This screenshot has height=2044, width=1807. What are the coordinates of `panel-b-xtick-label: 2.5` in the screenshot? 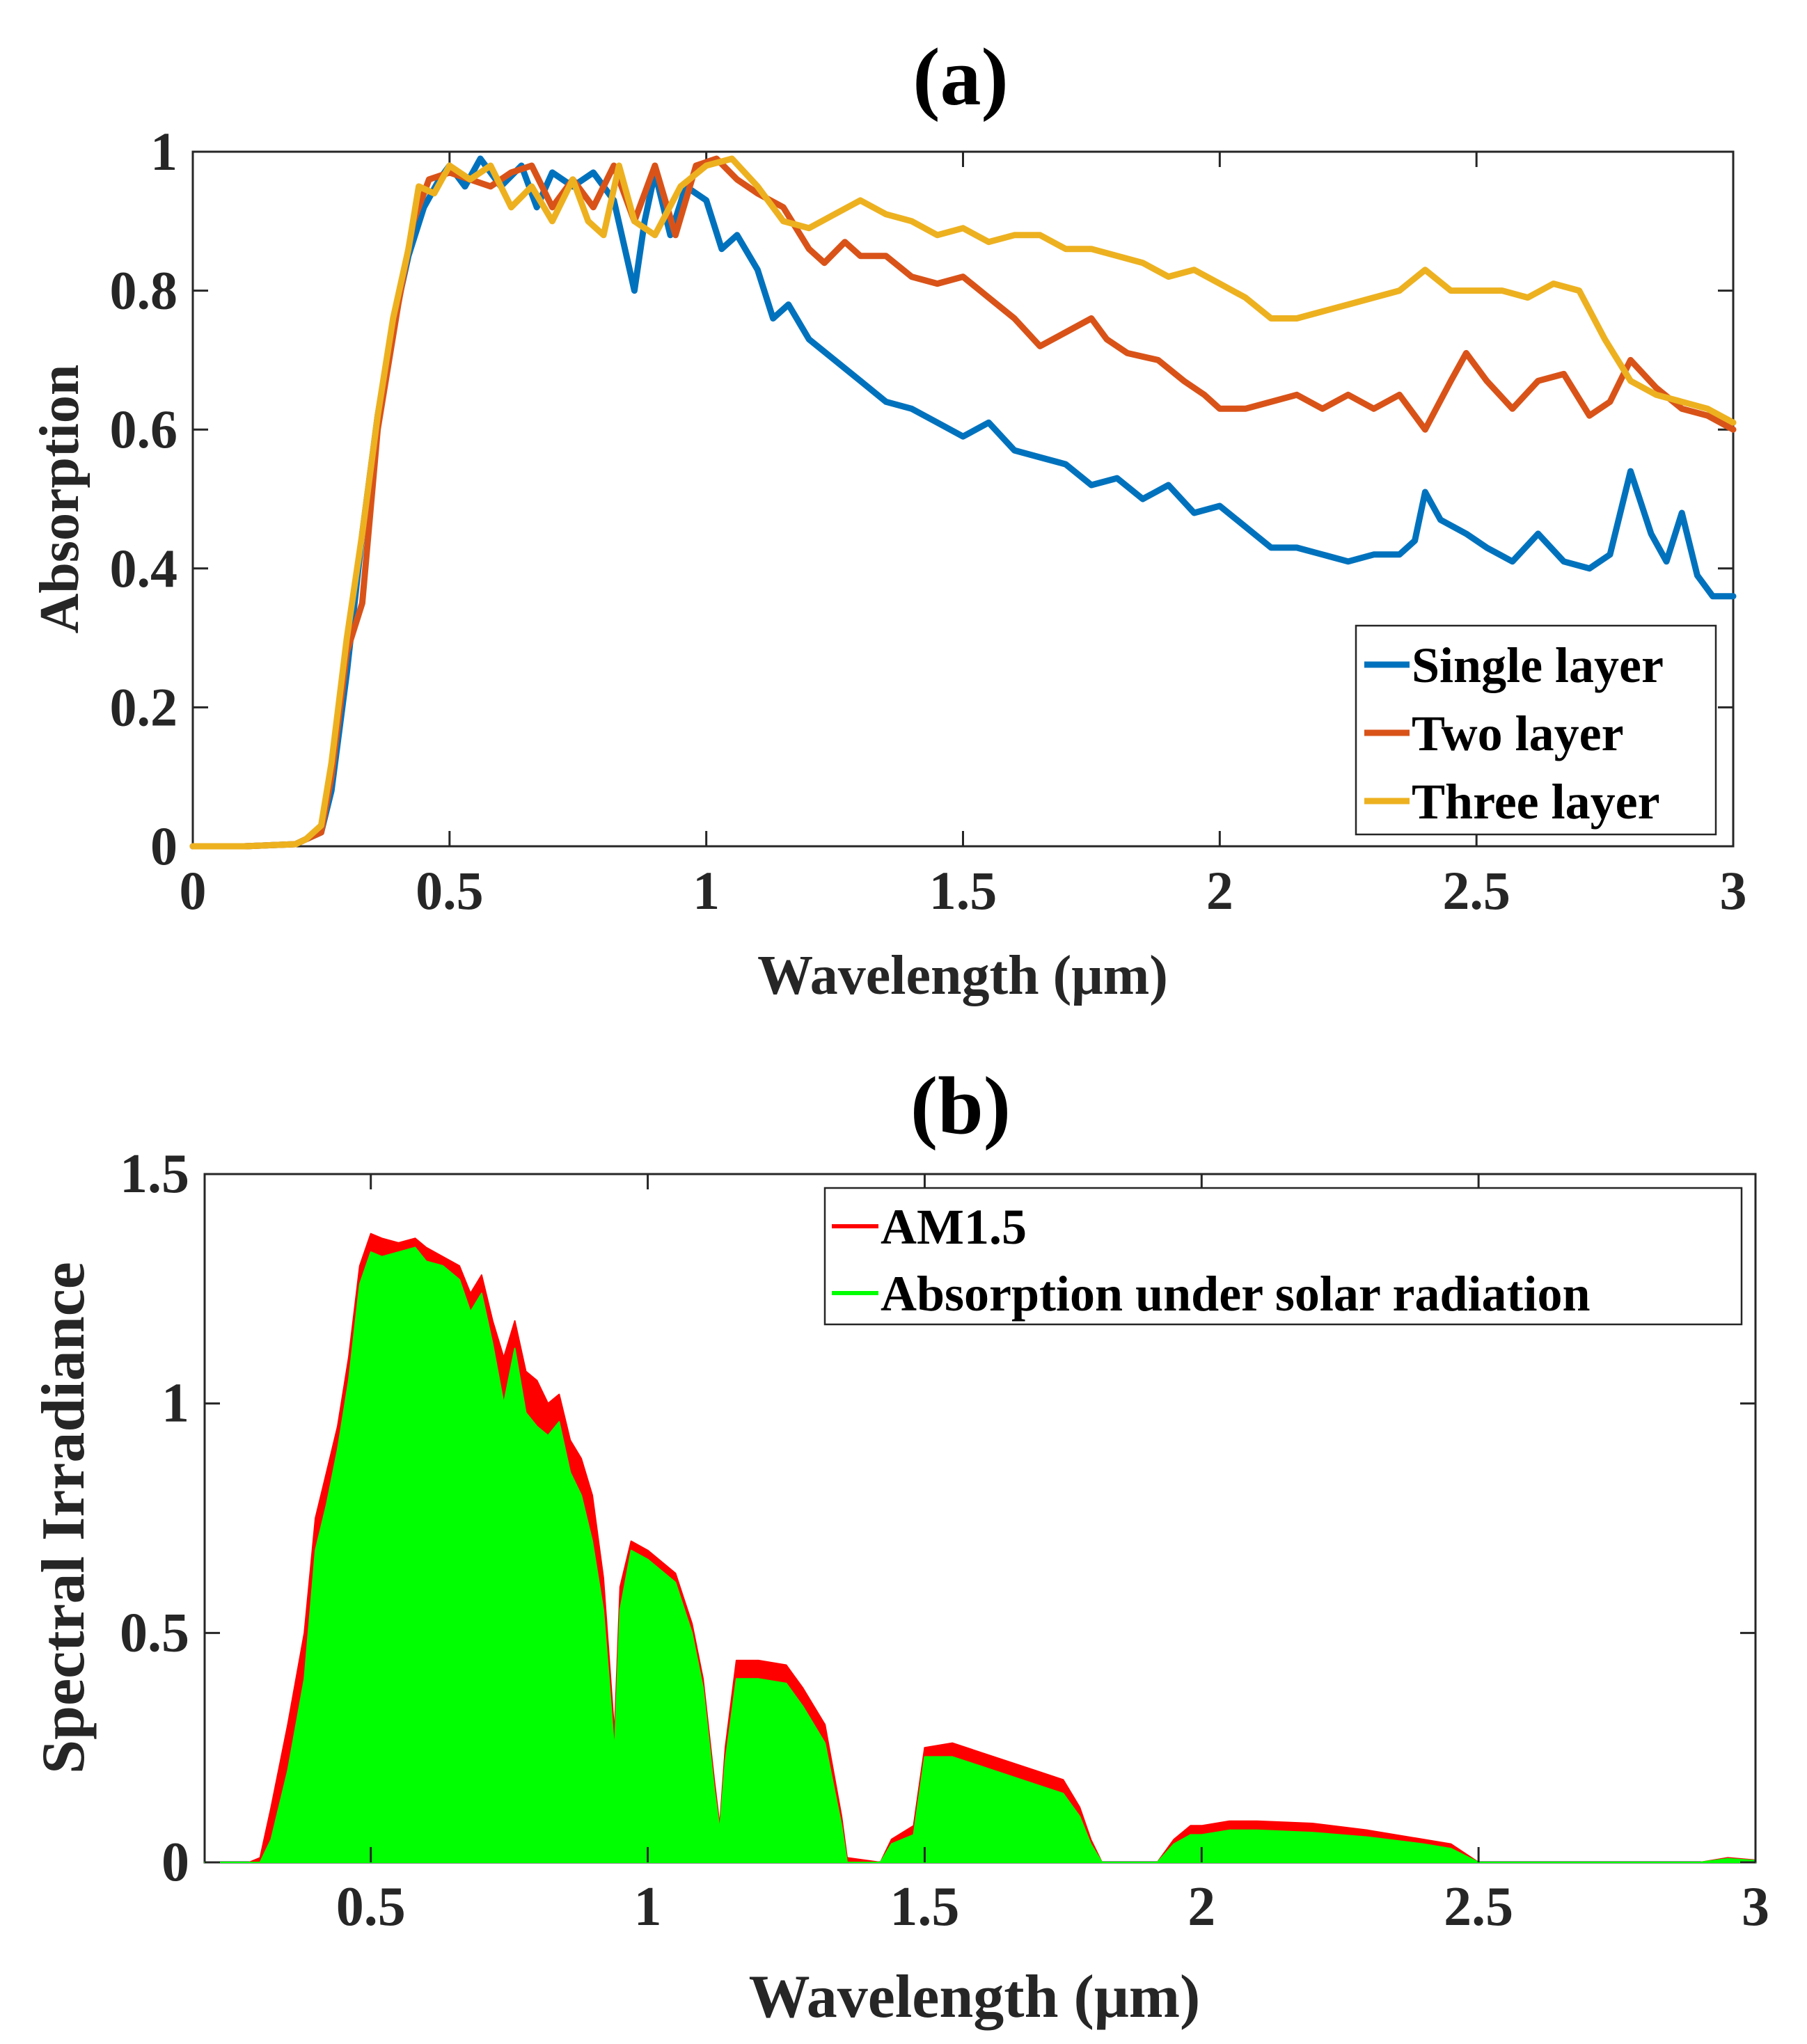 It's located at (1478, 1907).